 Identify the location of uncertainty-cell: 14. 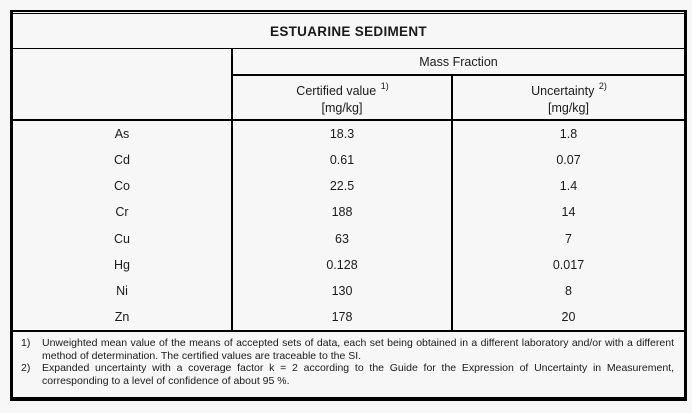
(568, 212).